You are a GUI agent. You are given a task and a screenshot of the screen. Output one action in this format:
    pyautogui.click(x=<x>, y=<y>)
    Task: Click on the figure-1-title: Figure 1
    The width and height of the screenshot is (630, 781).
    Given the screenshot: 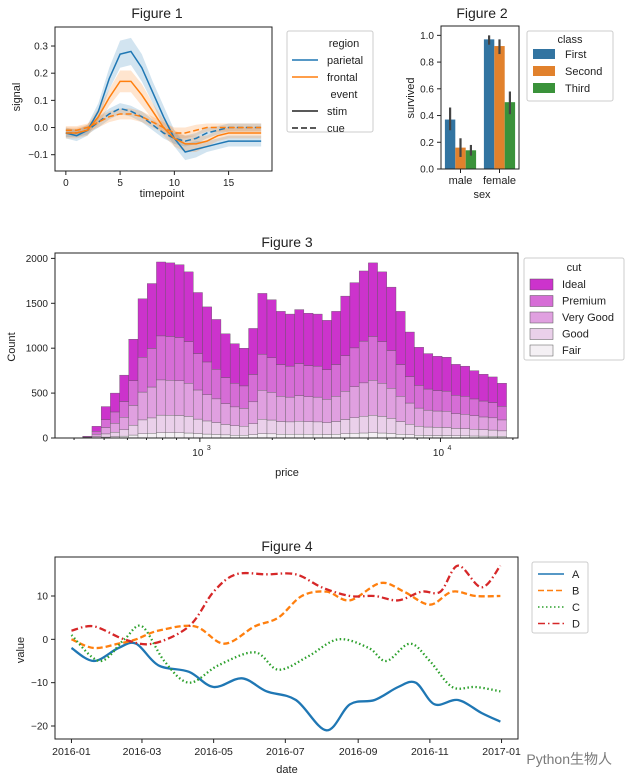 What is the action you would take?
    pyautogui.click(x=157, y=13)
    